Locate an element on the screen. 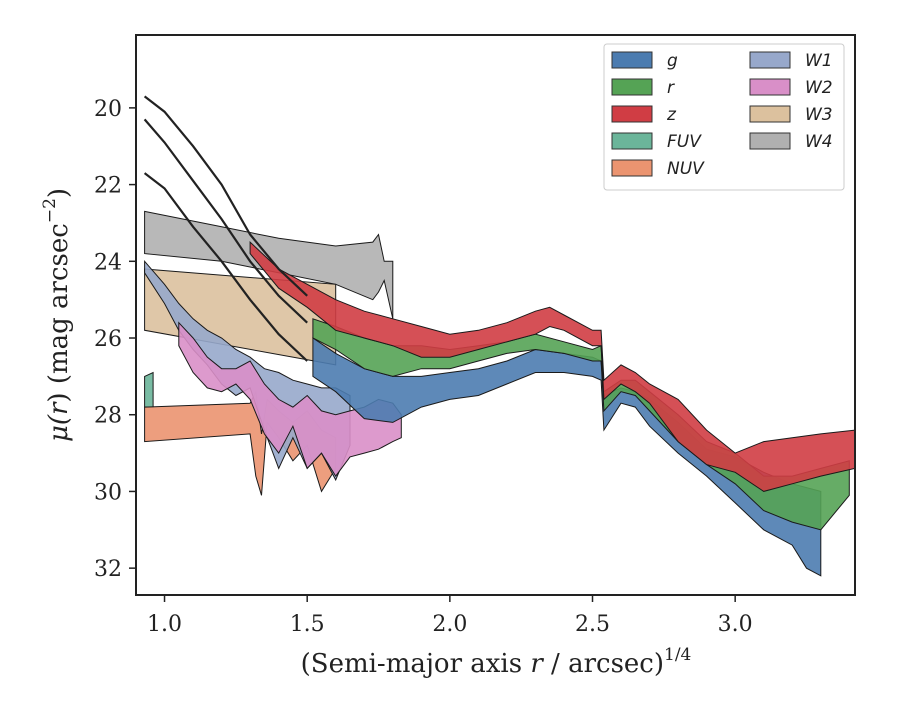  x-tick-label: 2.0 is located at coordinates (449, 624).